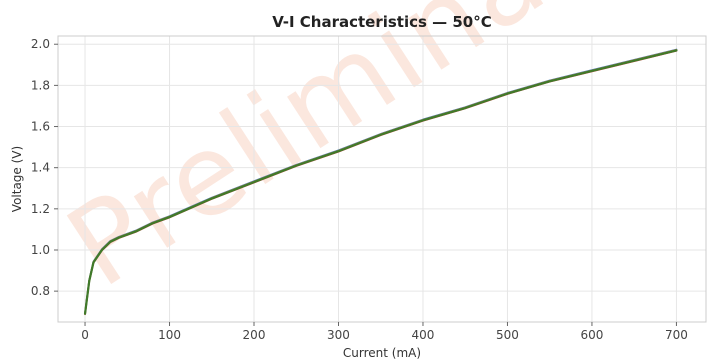  Describe the element at coordinates (40, 85) in the screenshot. I see `y-tick-label: 1.8` at that location.